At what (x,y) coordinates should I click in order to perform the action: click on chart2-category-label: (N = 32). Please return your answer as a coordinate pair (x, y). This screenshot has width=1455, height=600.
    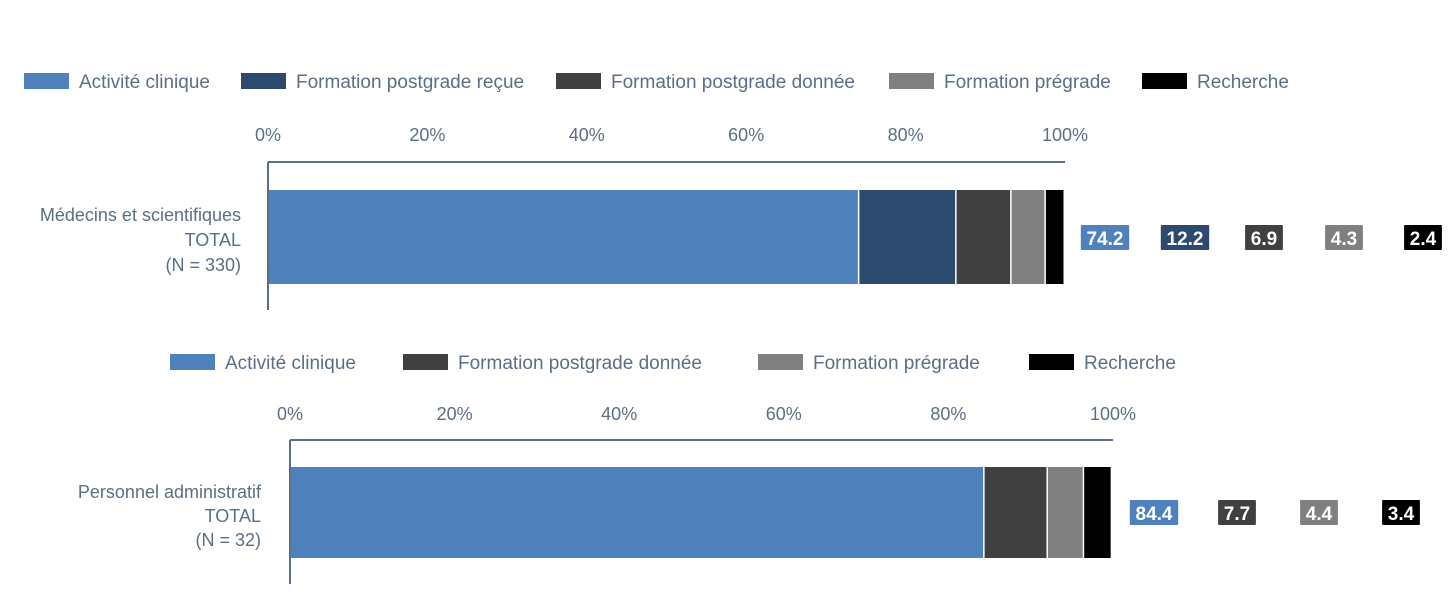
    Looking at the image, I should click on (228, 540).